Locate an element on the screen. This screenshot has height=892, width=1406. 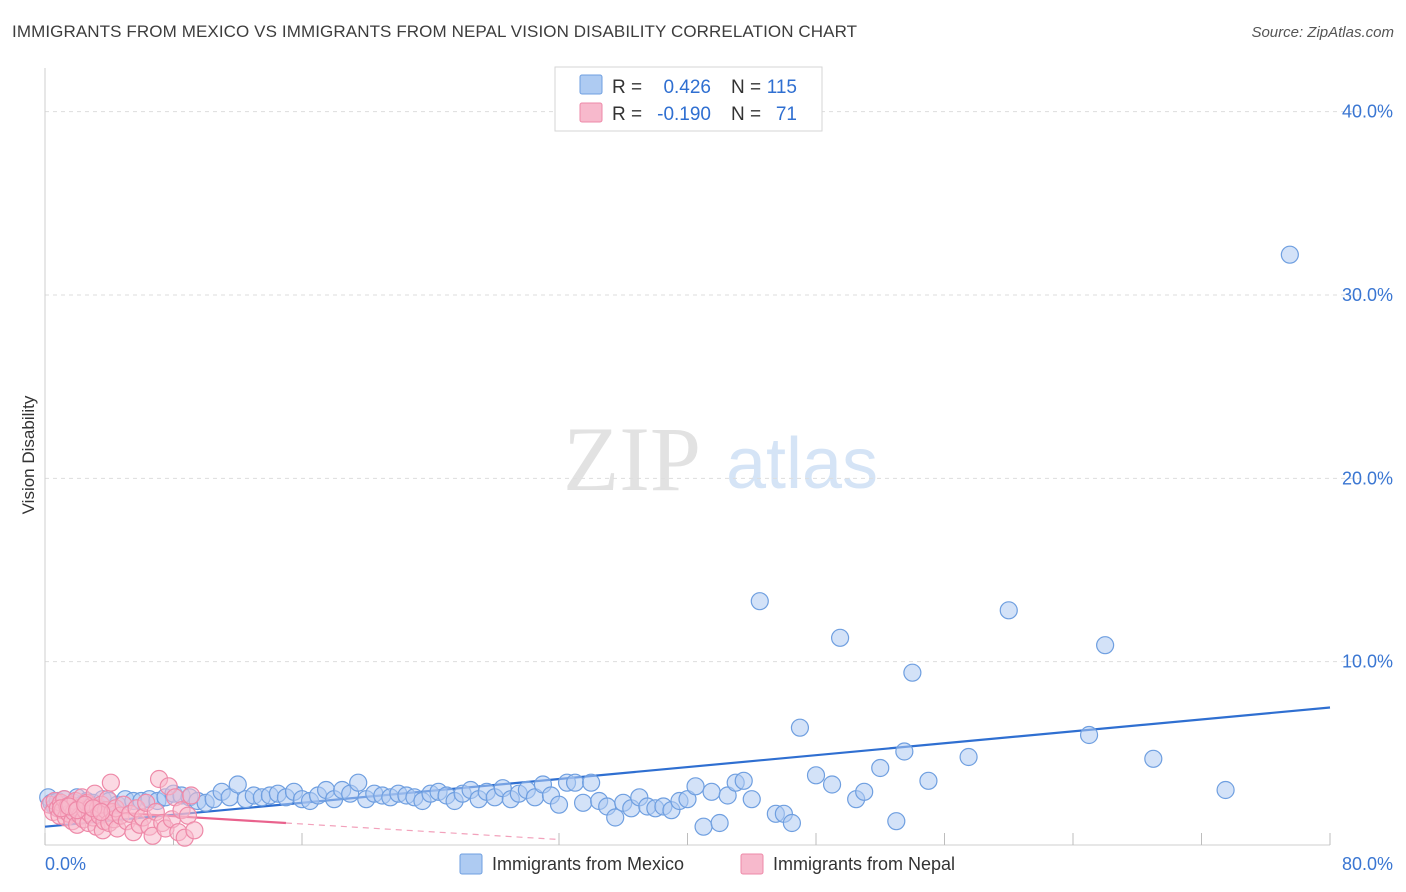
trend-line-nepal-extension is located at coordinates (422, 831).